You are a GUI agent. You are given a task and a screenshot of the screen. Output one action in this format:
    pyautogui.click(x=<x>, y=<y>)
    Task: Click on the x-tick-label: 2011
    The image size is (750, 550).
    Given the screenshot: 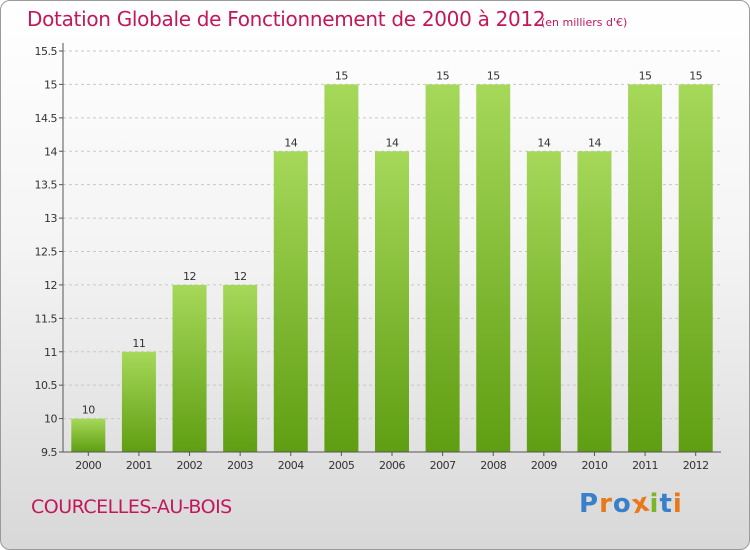 What is the action you would take?
    pyautogui.click(x=645, y=465)
    